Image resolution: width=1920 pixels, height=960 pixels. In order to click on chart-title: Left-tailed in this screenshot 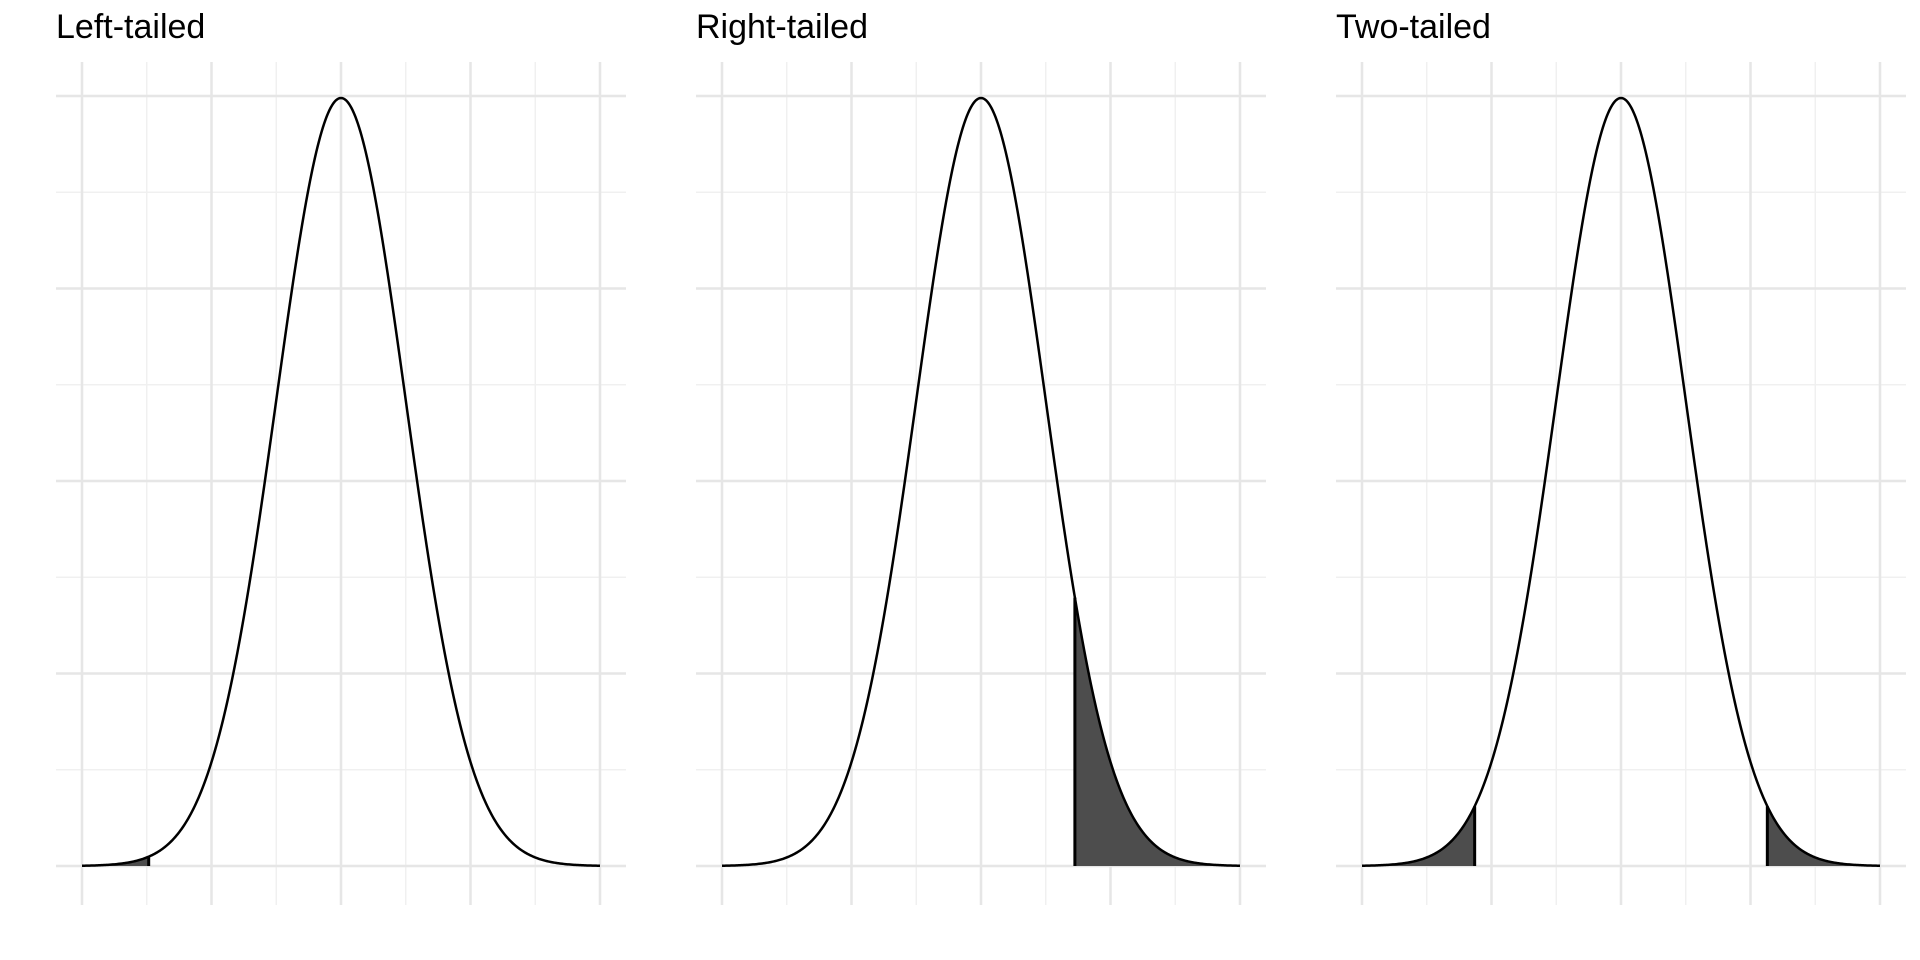, I will do `click(131, 27)`.